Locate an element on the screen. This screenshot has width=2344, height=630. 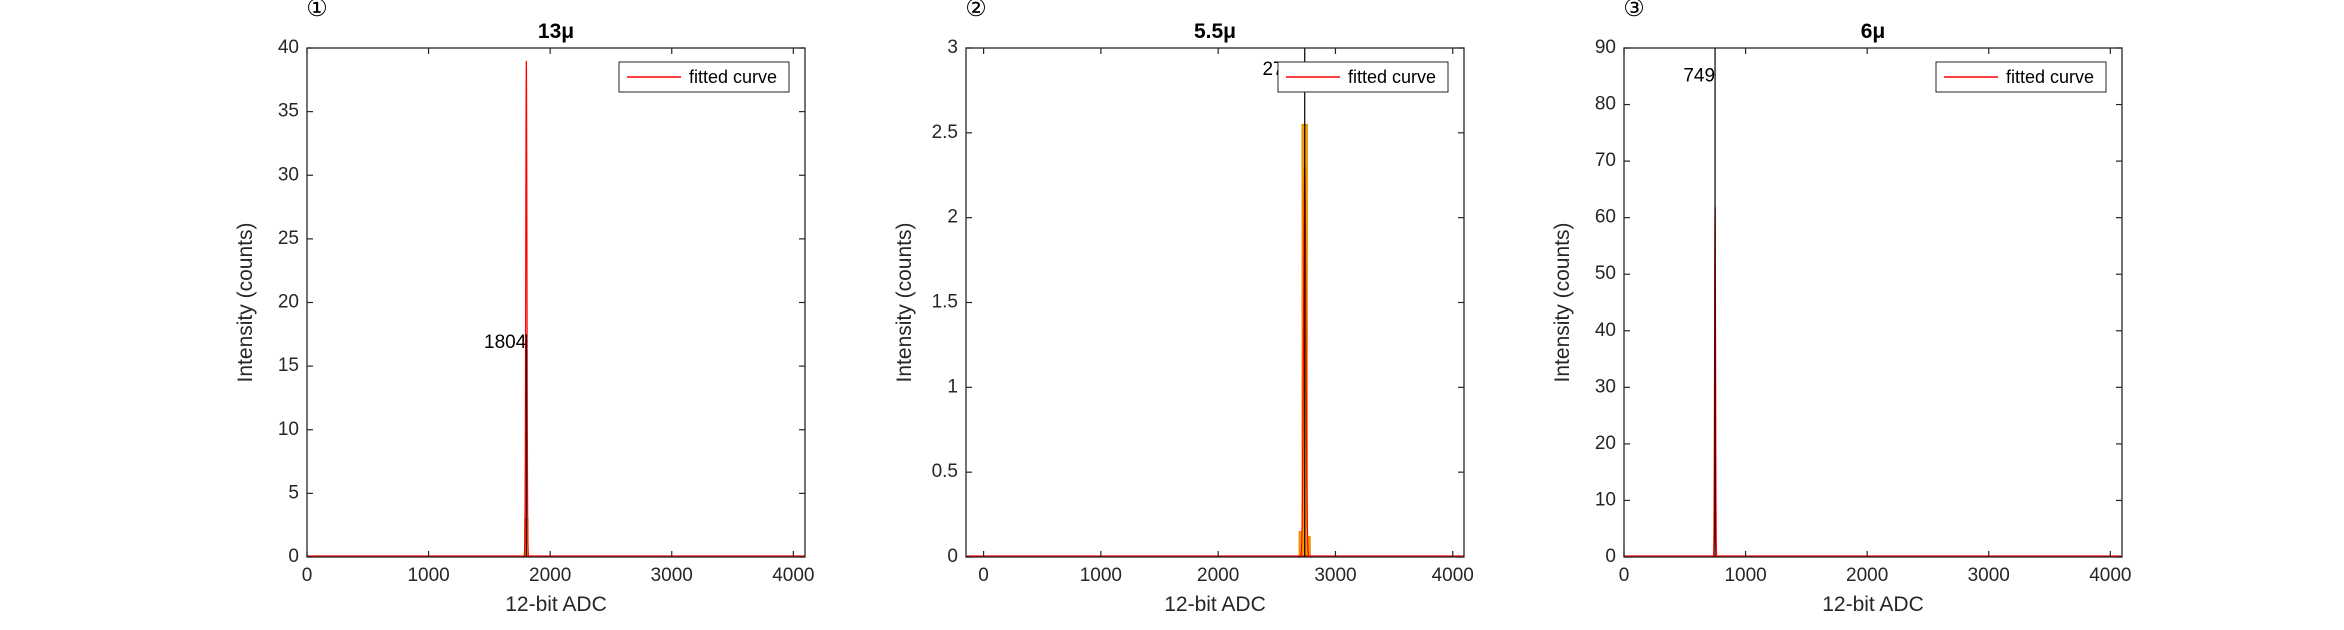
y-tick-label: 1 is located at coordinates (952, 386).